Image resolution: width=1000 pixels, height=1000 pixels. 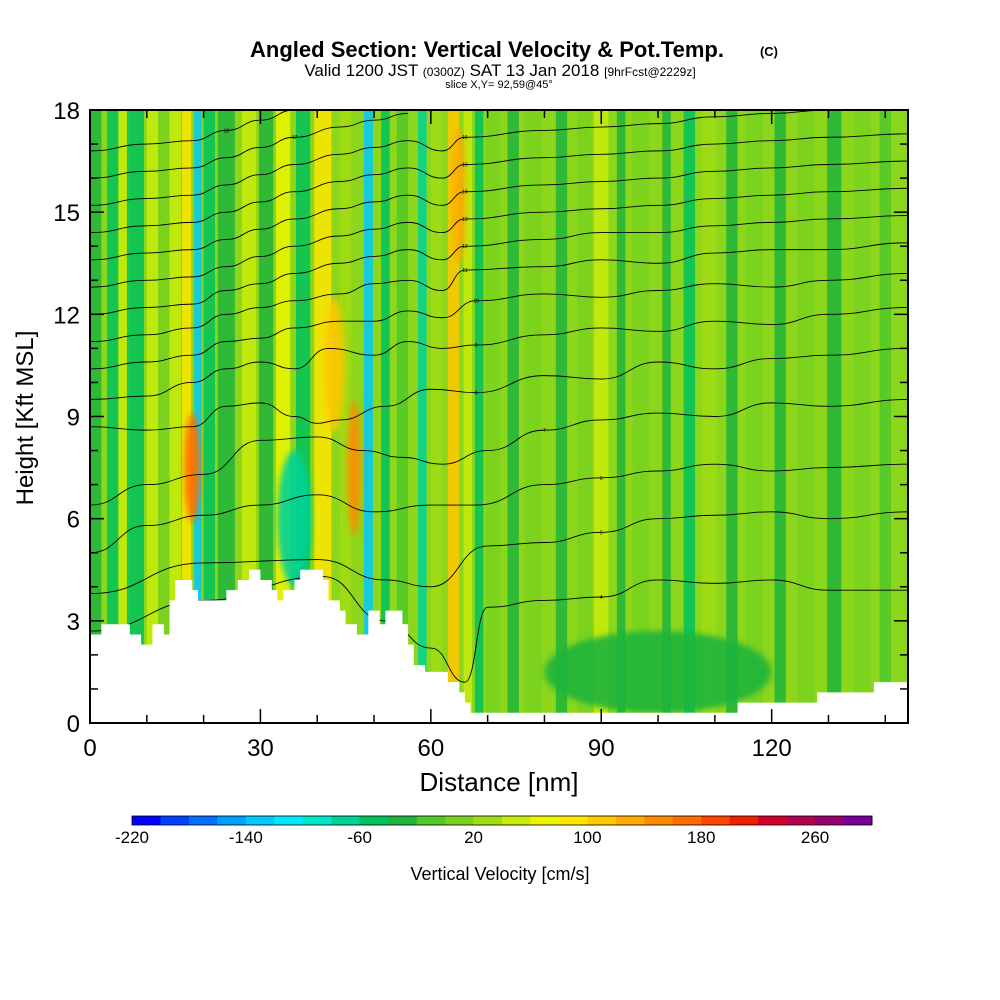 I want to click on y-tick-label: 15, so click(x=66, y=213).